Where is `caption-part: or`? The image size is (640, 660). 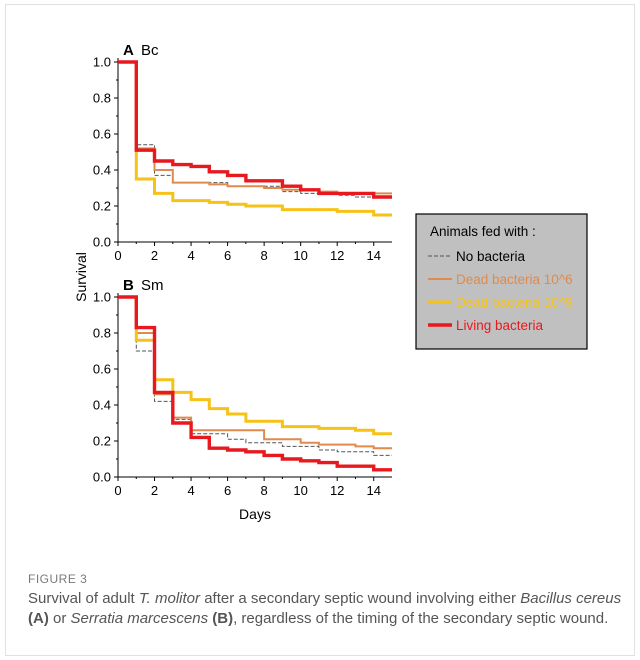 caption-part: or is located at coordinates (59, 618).